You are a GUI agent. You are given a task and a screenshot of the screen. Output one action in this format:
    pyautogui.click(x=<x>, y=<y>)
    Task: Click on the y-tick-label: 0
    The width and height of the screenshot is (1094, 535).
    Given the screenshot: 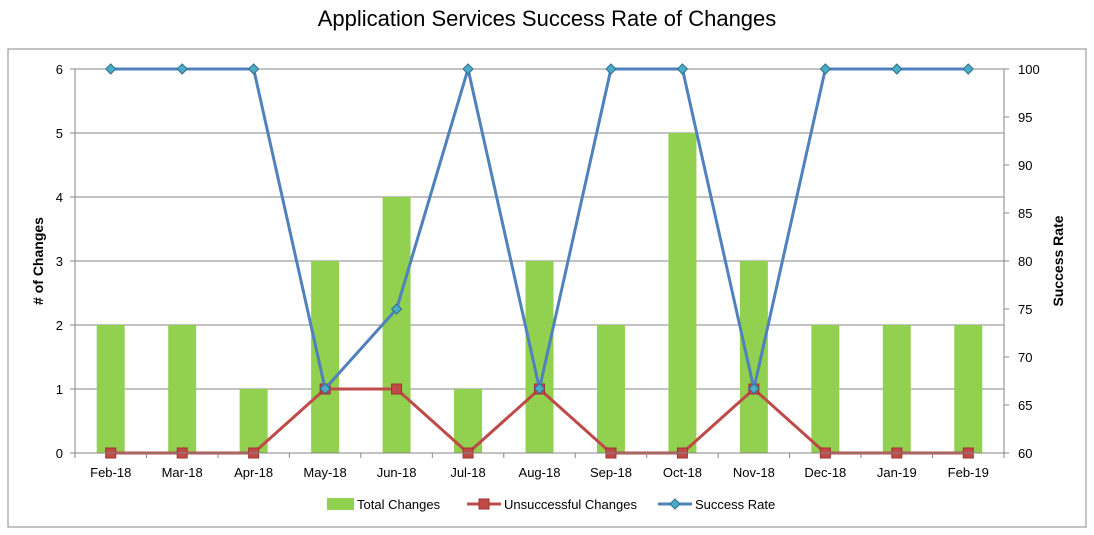 What is the action you would take?
    pyautogui.click(x=59, y=453)
    